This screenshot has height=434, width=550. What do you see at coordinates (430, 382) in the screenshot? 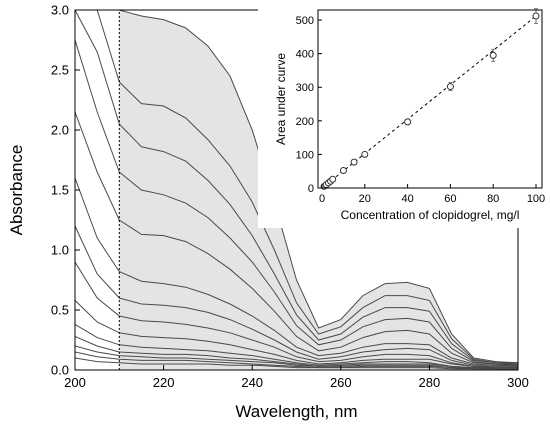
I see `main-x-tick-label: 280` at bounding box center [430, 382].